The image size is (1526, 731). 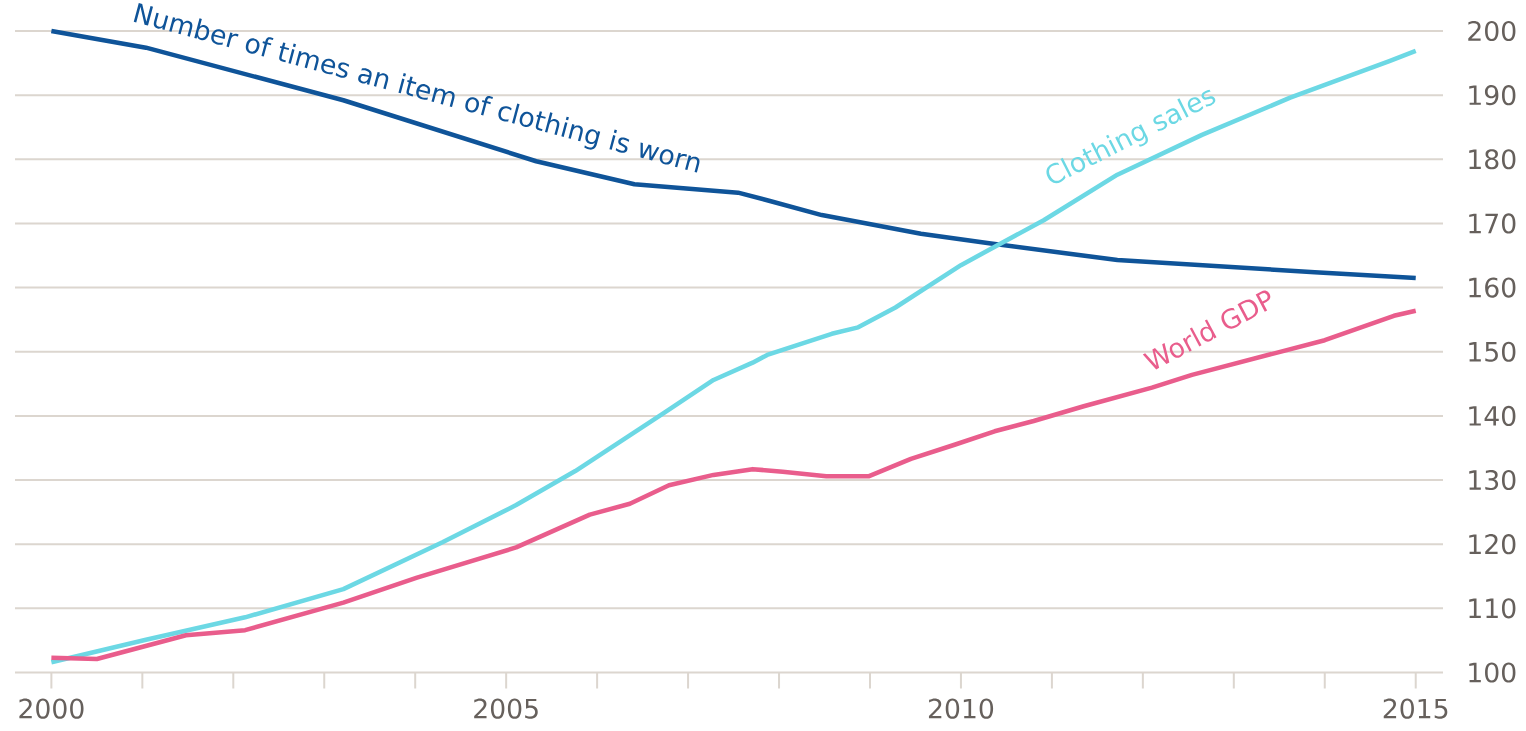 What do you see at coordinates (1492, 480) in the screenshot?
I see `y-tick-label: 130` at bounding box center [1492, 480].